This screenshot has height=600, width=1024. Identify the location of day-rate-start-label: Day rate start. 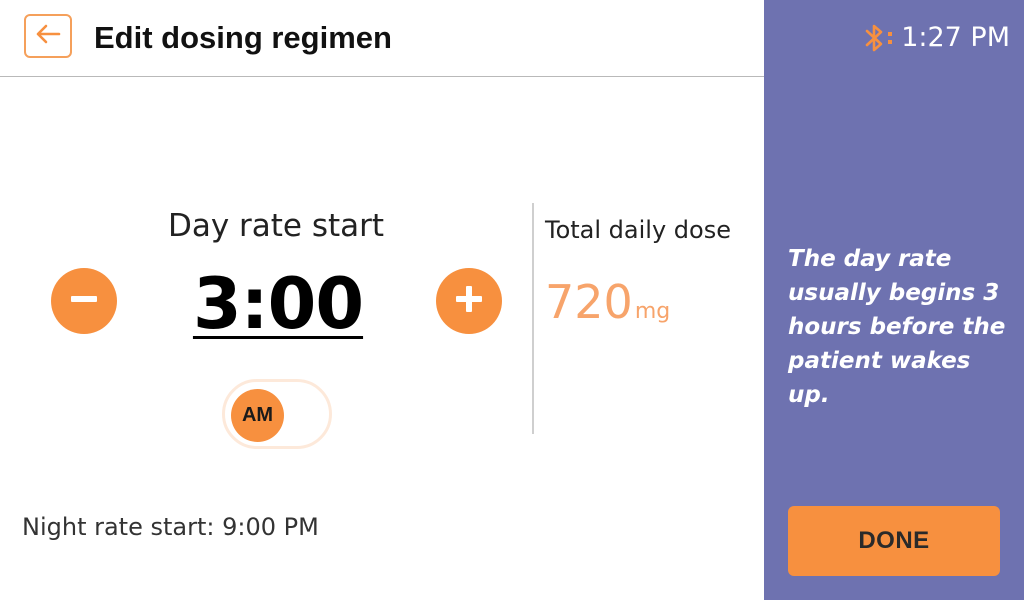
(276, 226).